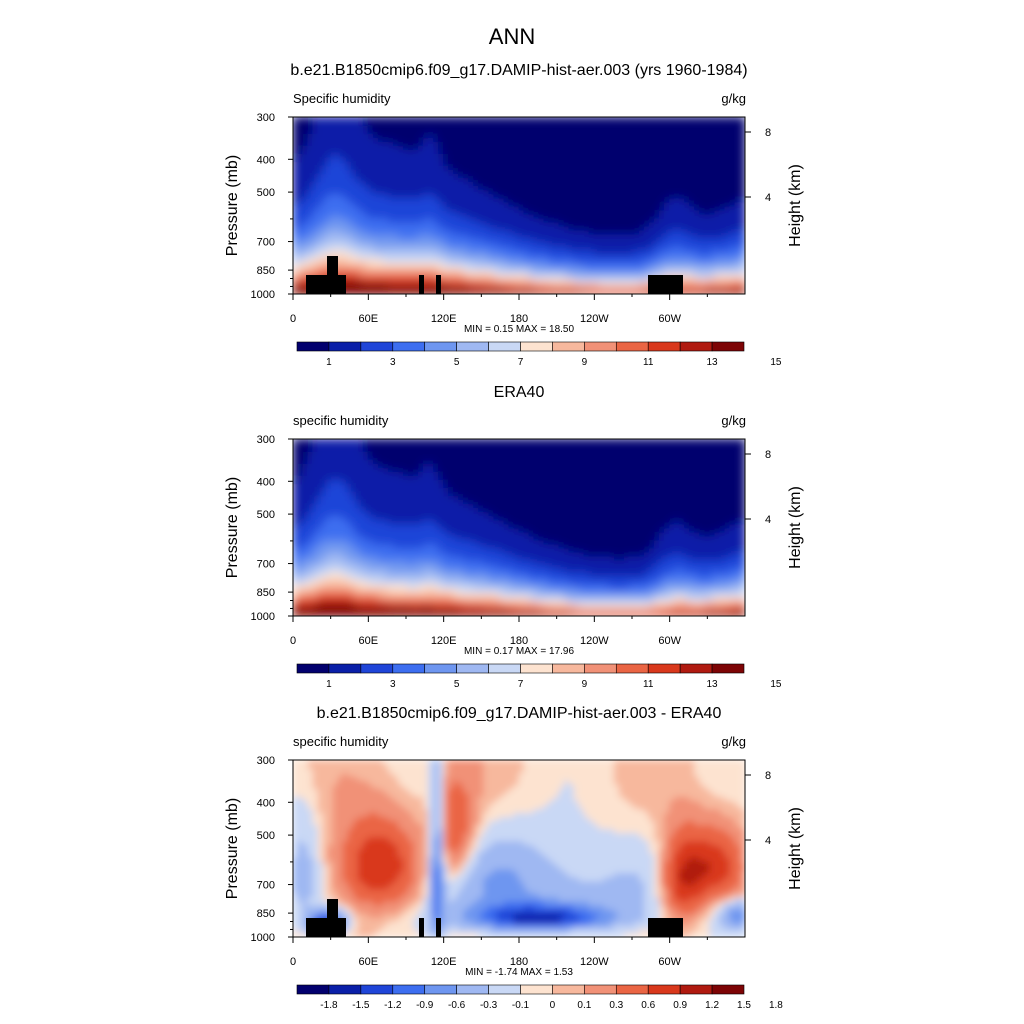 The image size is (1024, 1024). What do you see at coordinates (648, 1005) in the screenshot?
I see `colorbar-label: 0.6` at bounding box center [648, 1005].